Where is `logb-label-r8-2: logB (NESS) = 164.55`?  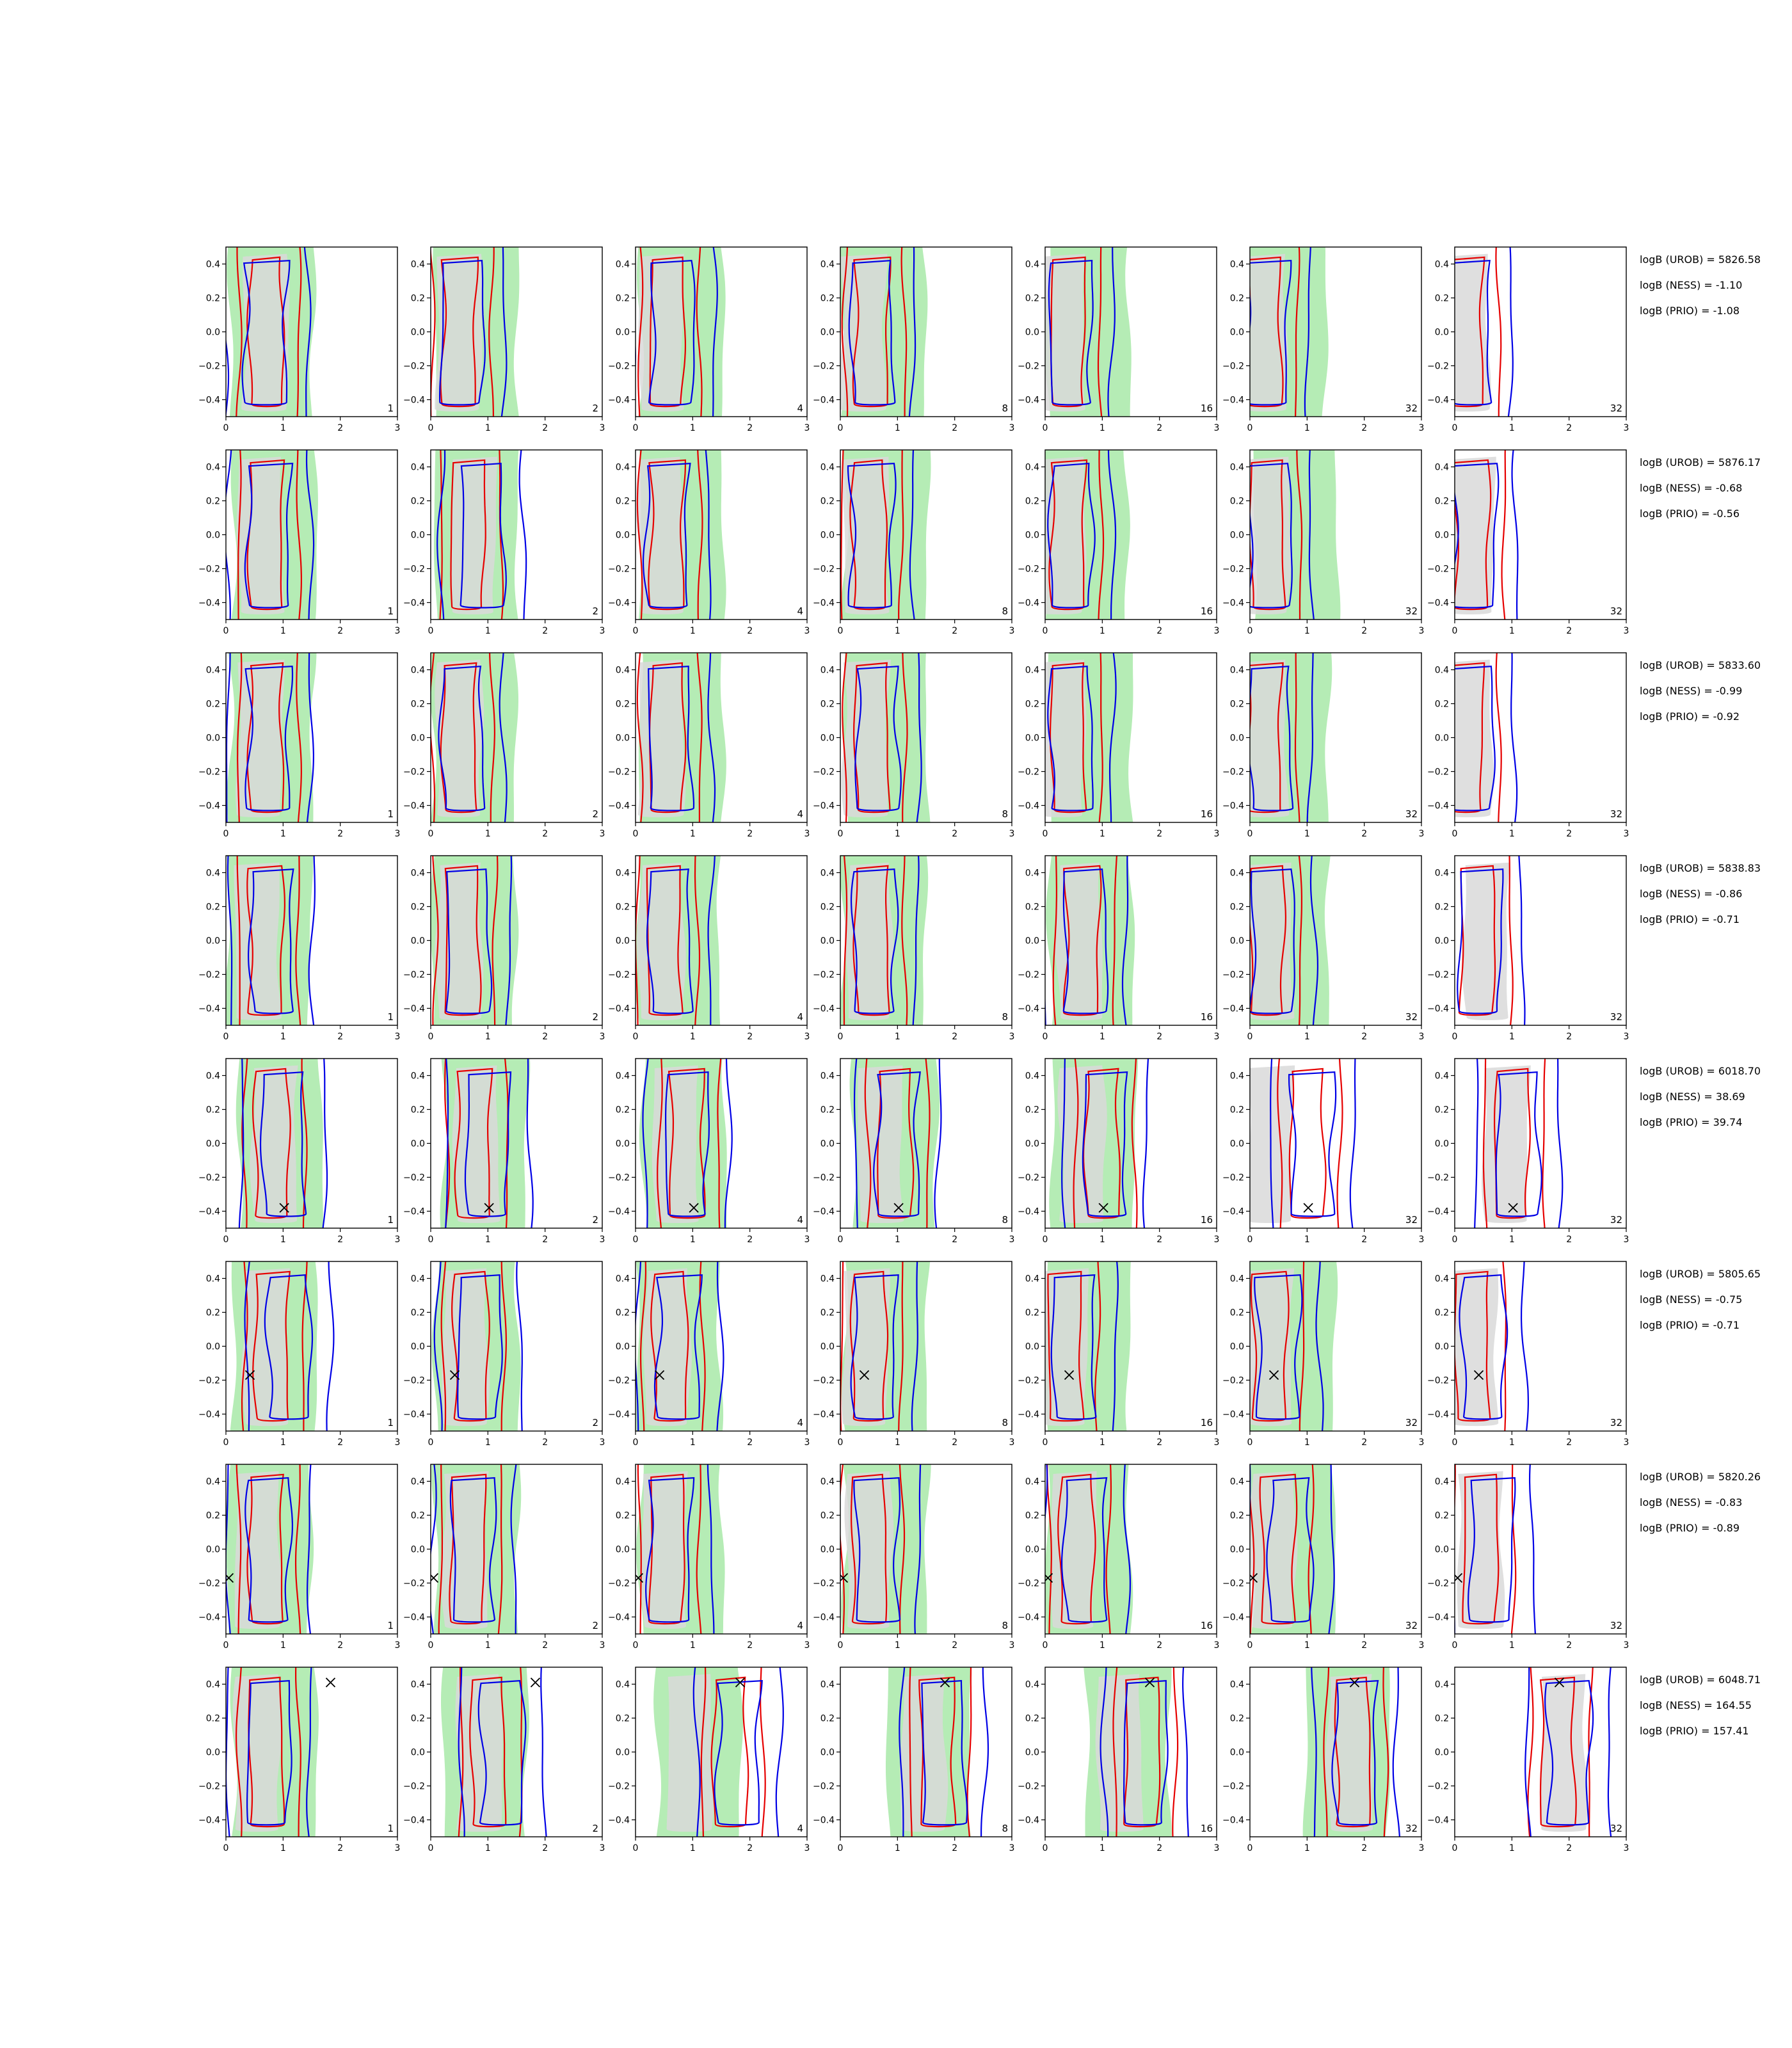 logb-label-r8-2: logB (NESS) = 164.55 is located at coordinates (1696, 1705).